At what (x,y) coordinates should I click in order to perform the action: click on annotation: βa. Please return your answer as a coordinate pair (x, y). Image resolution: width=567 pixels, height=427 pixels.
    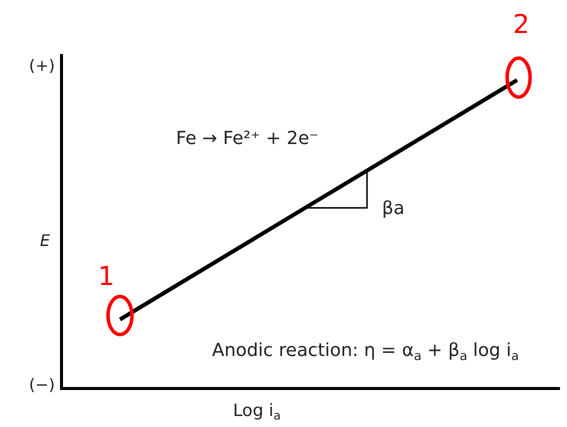
    Looking at the image, I should click on (393, 208).